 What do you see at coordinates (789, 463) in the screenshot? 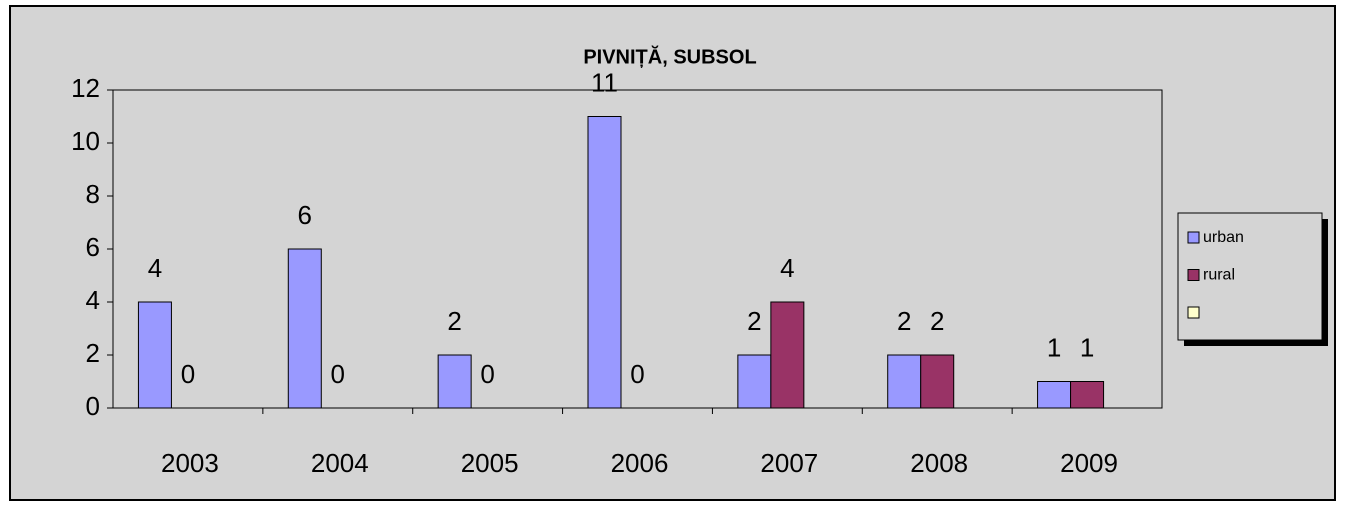
I see `x-tick-label: 2007` at bounding box center [789, 463].